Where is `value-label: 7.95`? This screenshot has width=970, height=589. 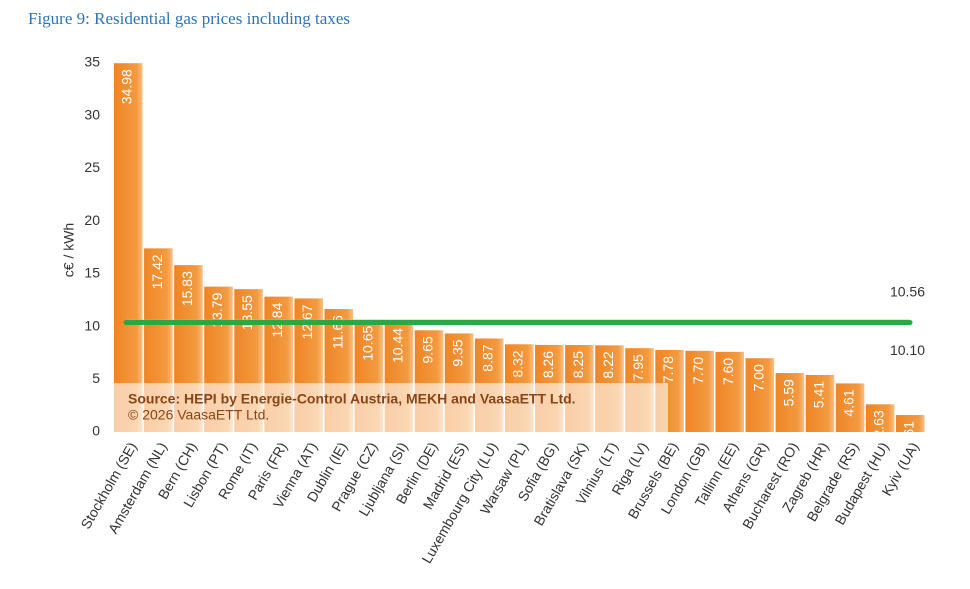
value-label: 7.95 is located at coordinates (638, 367).